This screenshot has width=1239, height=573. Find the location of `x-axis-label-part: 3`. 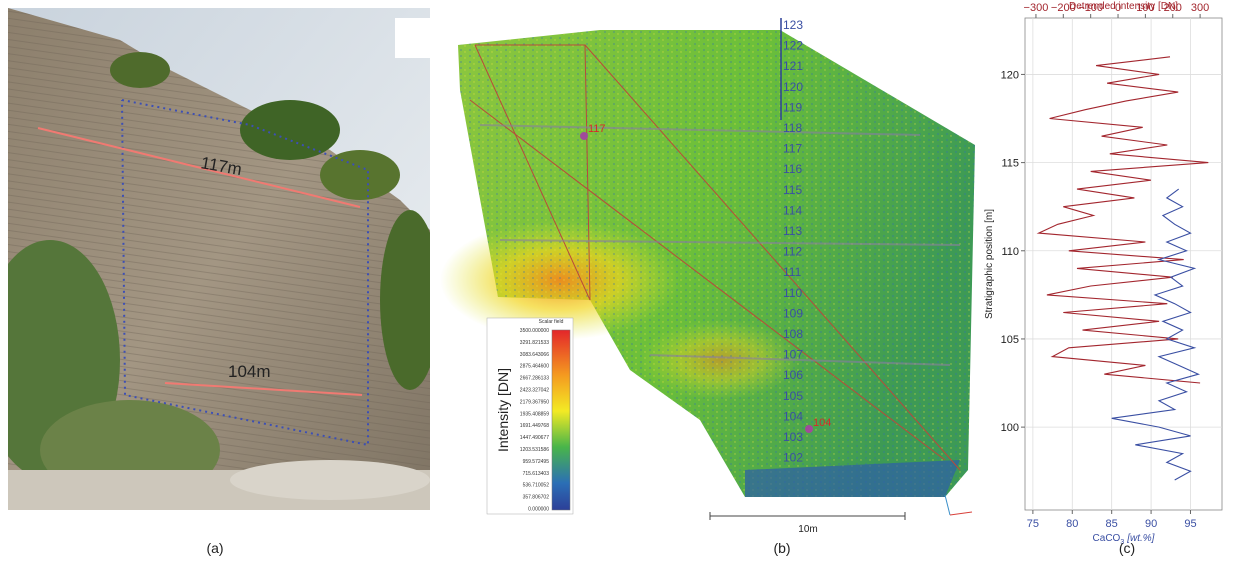

x-axis-label-part: 3 is located at coordinates (1122, 542).